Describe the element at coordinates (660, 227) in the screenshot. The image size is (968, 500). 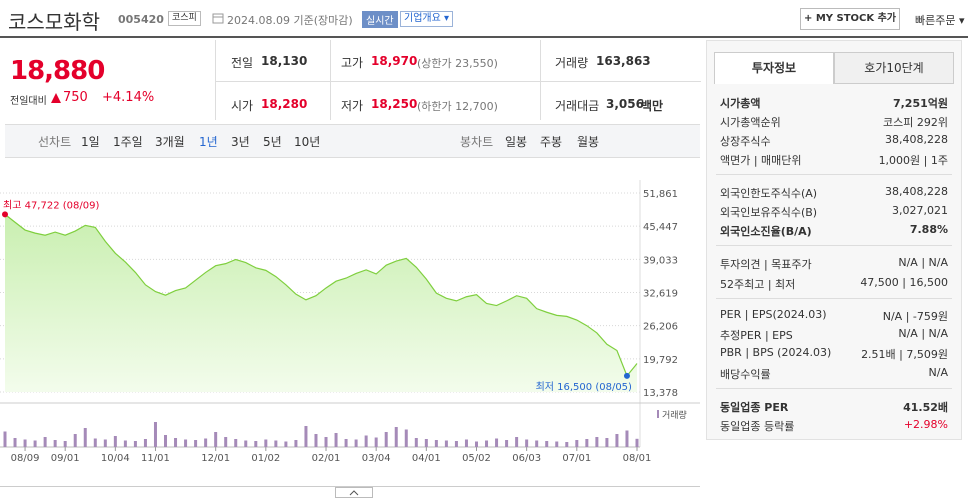
I see `y-tick-label: 45,447` at that location.